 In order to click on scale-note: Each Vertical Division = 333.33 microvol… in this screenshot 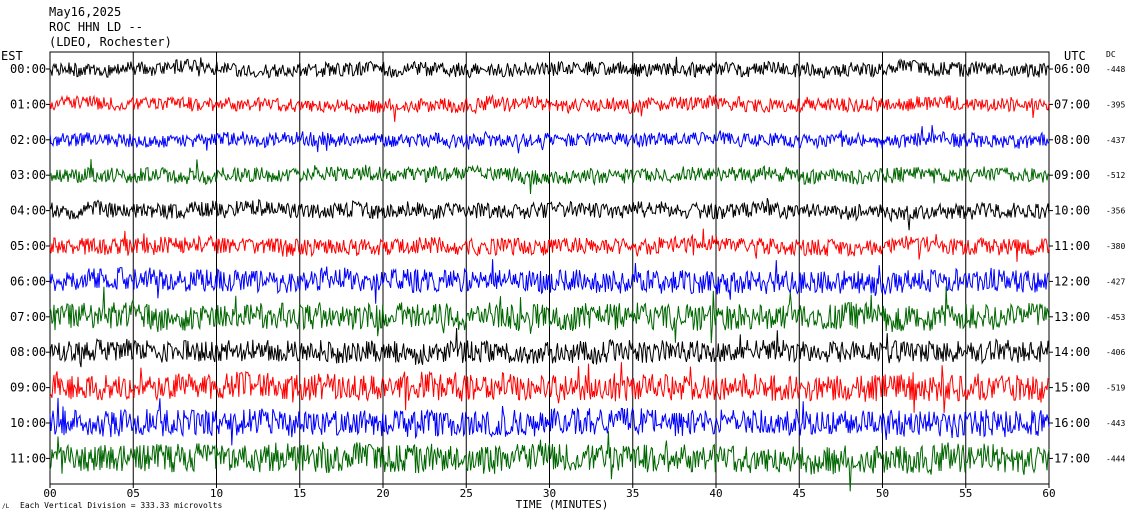, I will do `click(121, 505)`.